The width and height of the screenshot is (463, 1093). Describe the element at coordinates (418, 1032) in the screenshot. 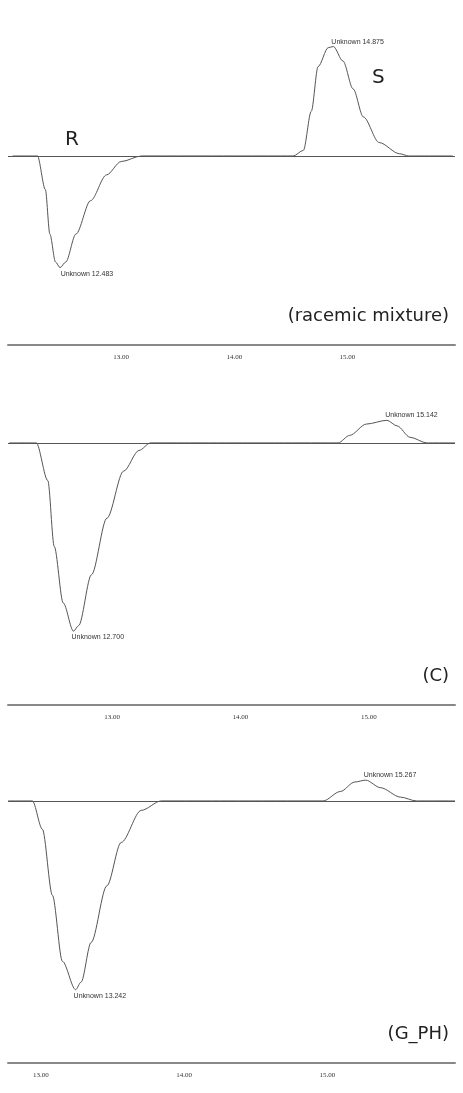

I see `text: (G_PH)` at that location.